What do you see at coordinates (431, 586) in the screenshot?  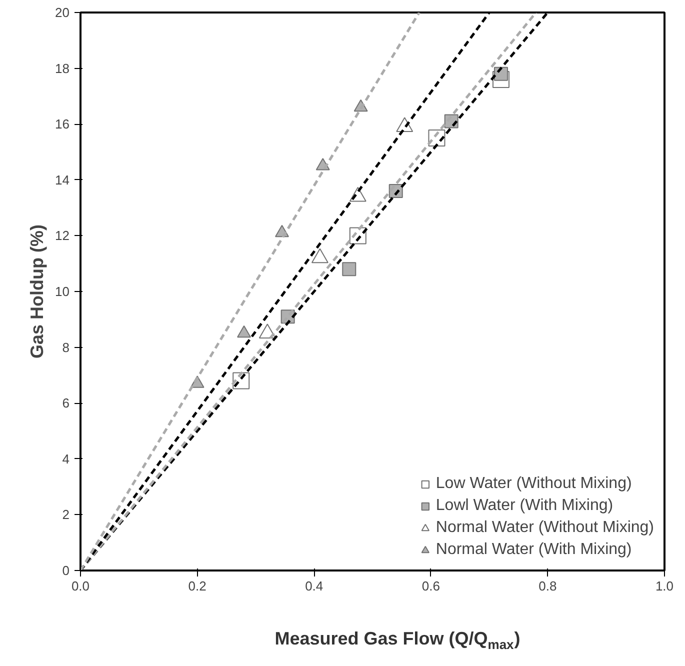 I see `x-tick-label: 0.6` at bounding box center [431, 586].